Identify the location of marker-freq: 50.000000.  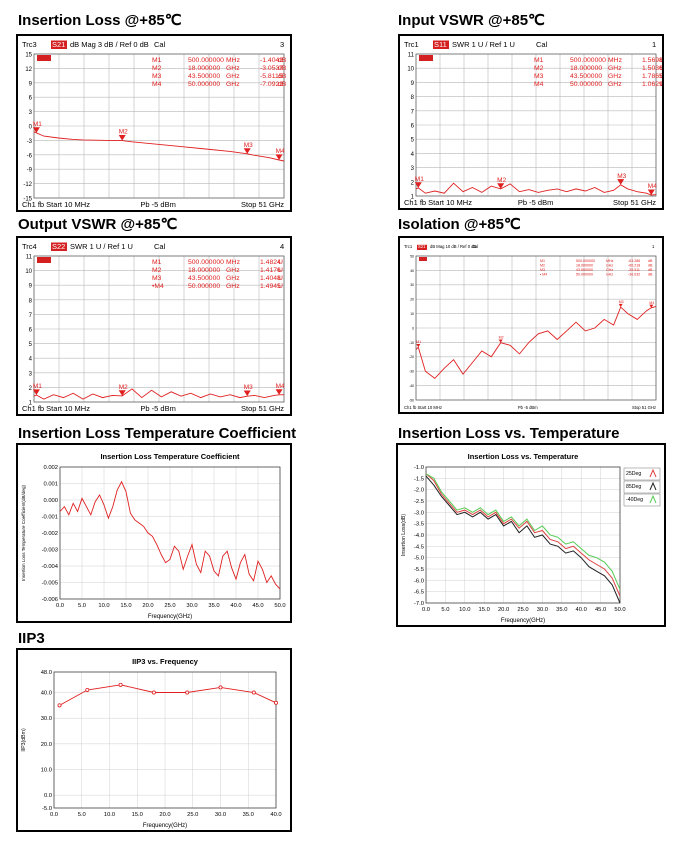
(584, 275).